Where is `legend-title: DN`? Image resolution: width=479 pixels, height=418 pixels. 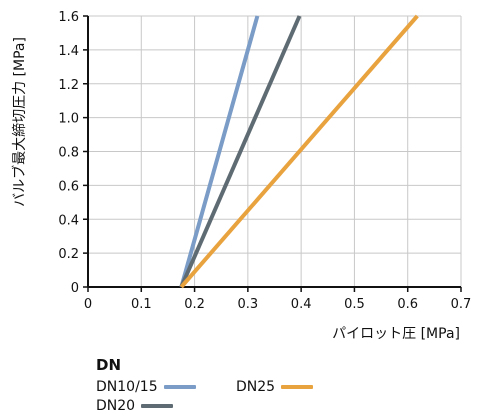 legend-title: DN is located at coordinates (109, 365).